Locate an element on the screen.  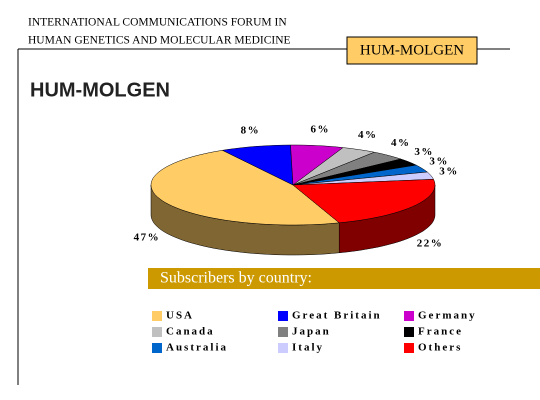
legend-label: Great Britain is located at coordinates (337, 316).